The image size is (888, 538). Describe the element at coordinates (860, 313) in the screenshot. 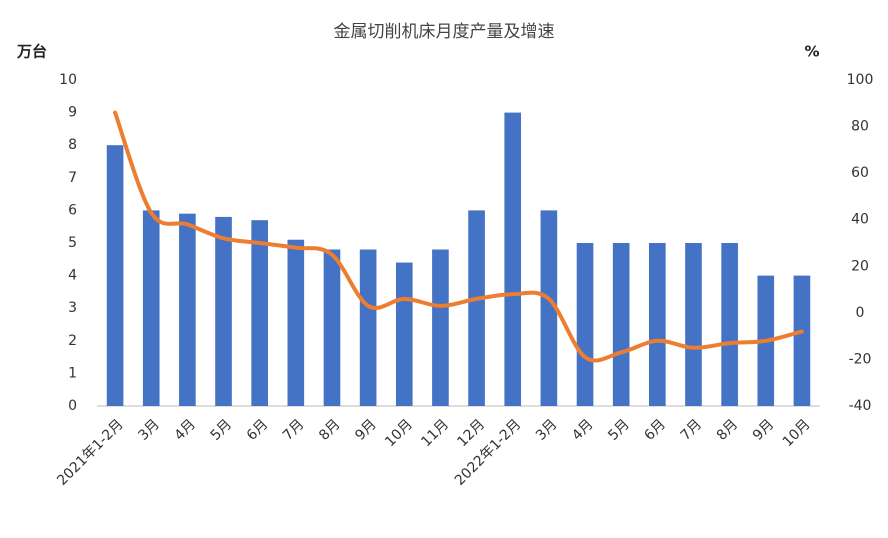

I see `y2-tick-label: 0` at that location.